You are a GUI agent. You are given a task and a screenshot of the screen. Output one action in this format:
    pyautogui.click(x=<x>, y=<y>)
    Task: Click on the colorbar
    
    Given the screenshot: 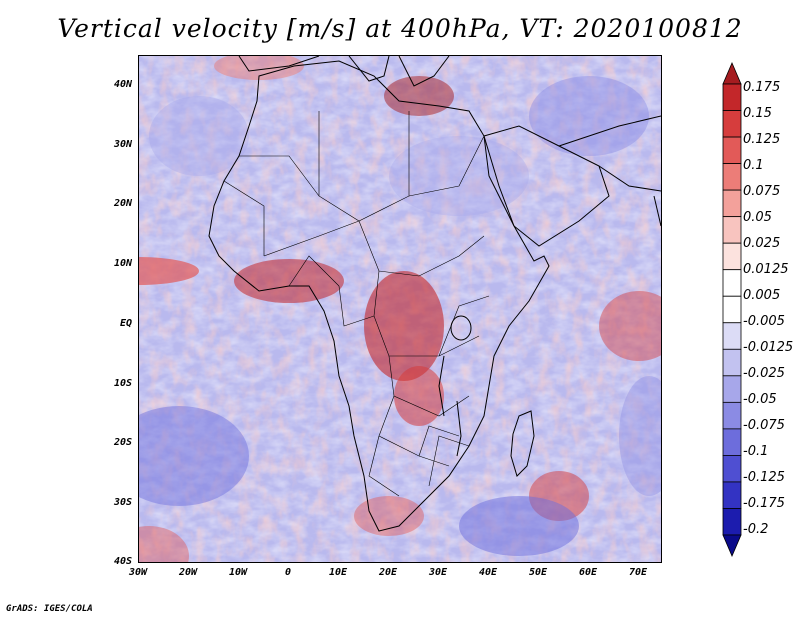 What is the action you would take?
    pyautogui.click(x=732, y=309)
    